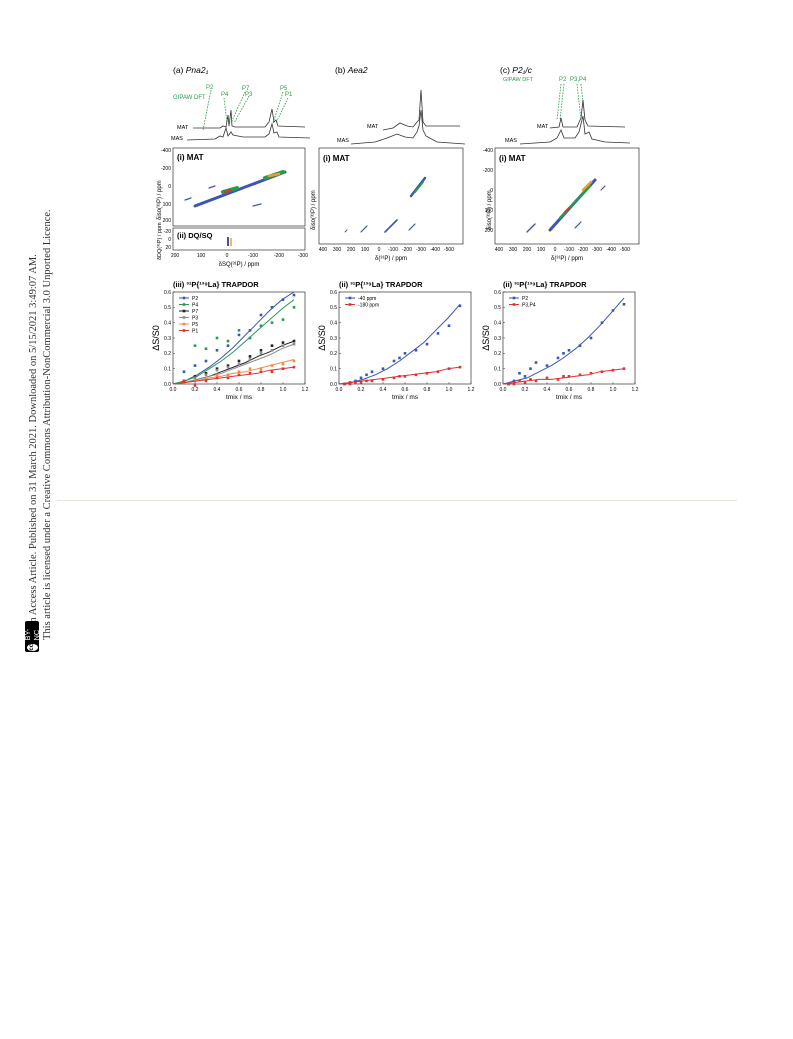 This screenshot has height=1039, width=793. What do you see at coordinates (591, 390) in the screenshot?
I see `x-tick-label: 0.8` at bounding box center [591, 390].